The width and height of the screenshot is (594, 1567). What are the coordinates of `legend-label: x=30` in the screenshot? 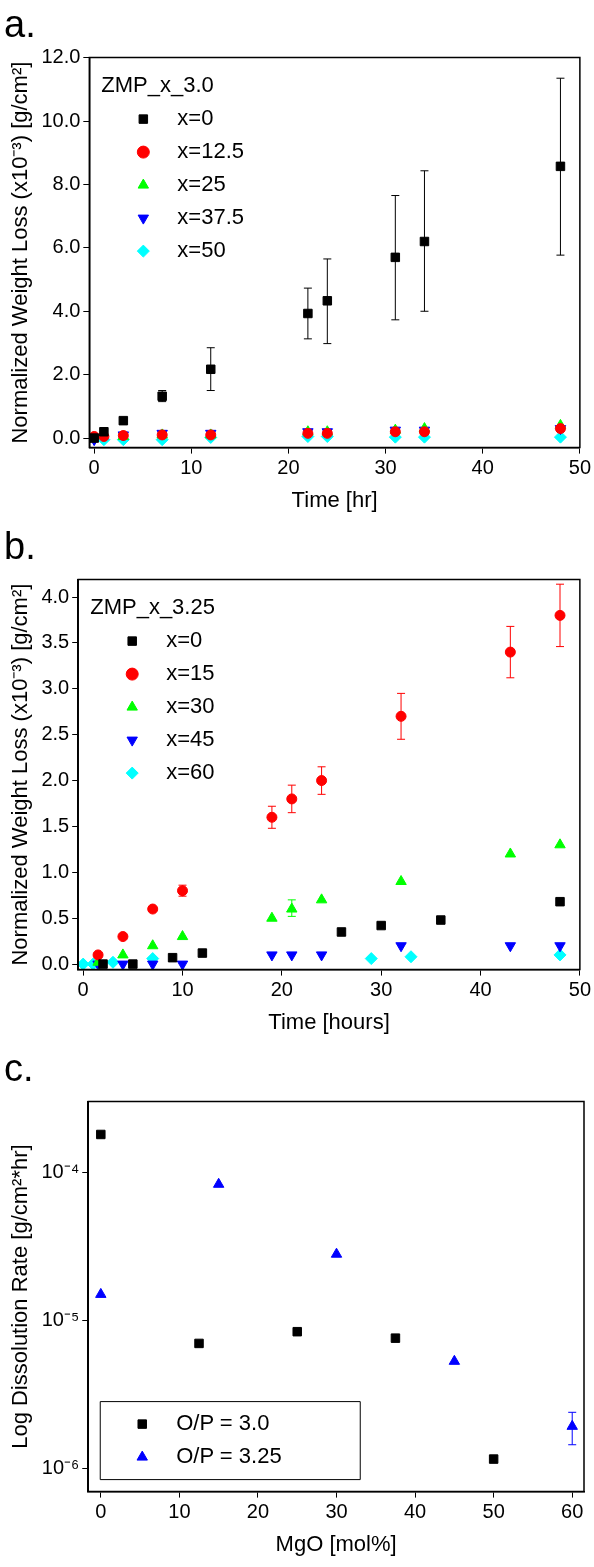 It's located at (190, 706).